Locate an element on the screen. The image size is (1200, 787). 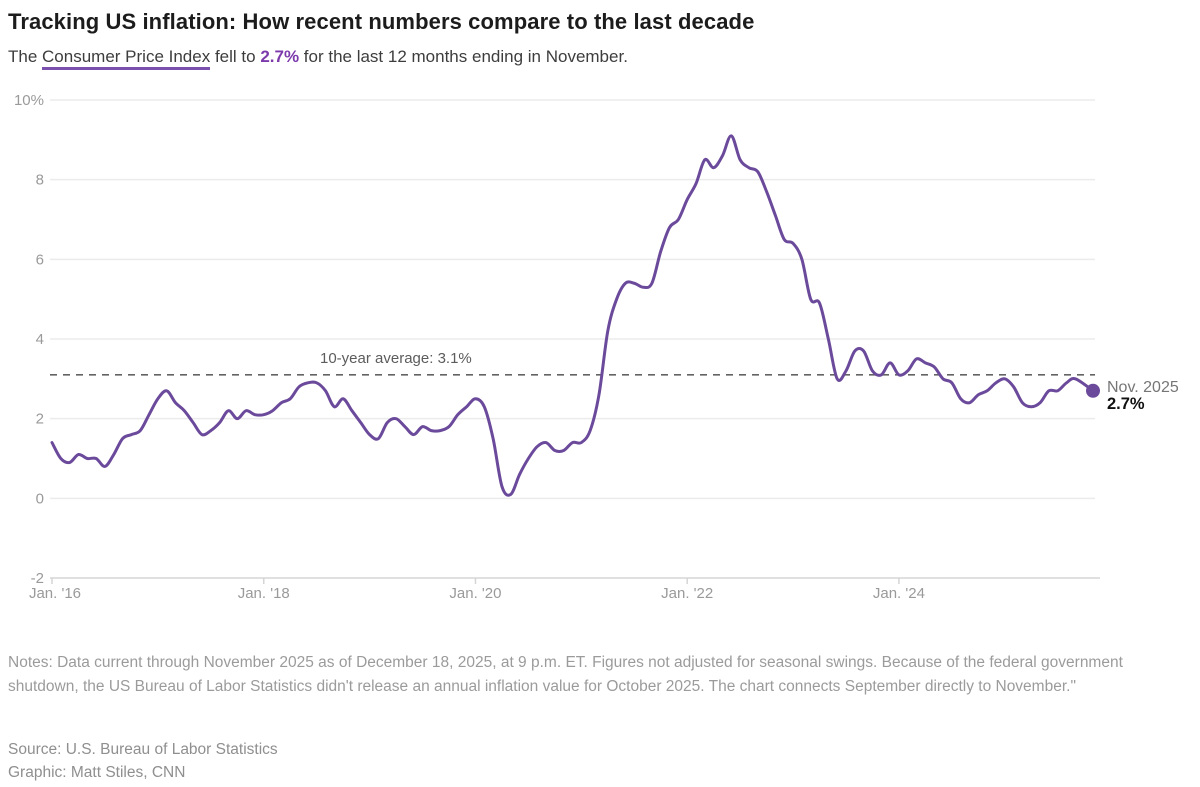
y-tick-label-4: 4 is located at coordinates (40, 339).